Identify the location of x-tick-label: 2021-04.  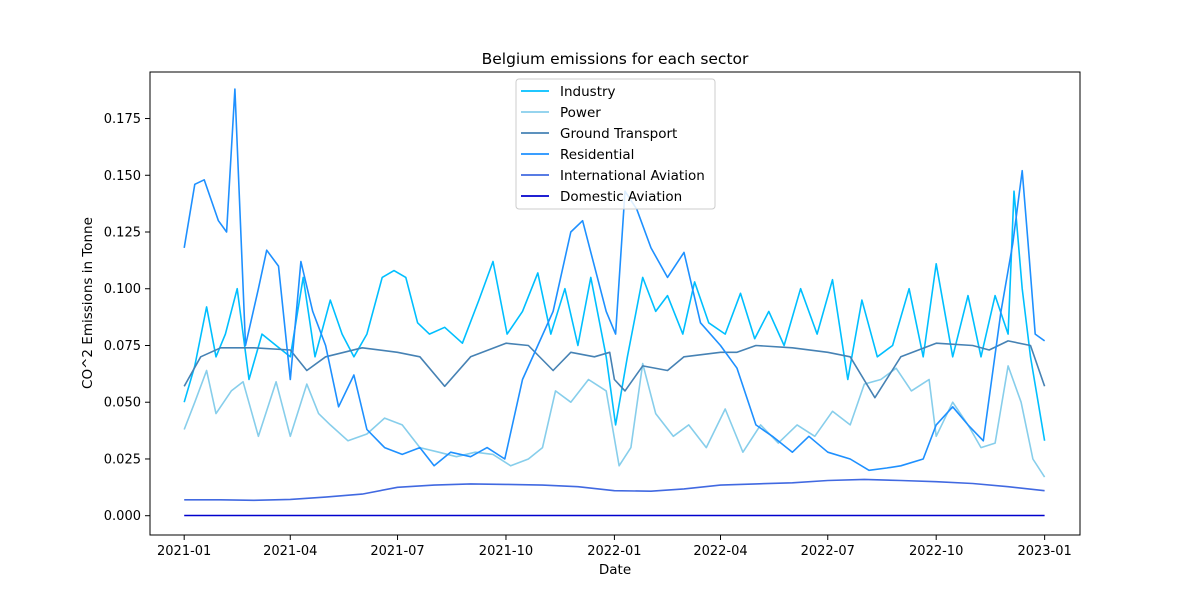
(290, 551).